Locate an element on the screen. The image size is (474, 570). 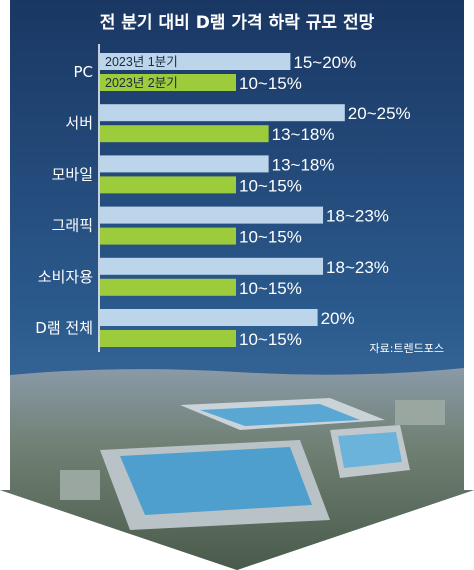
source-note: 자료:트렌드포스 is located at coordinates (406, 348).